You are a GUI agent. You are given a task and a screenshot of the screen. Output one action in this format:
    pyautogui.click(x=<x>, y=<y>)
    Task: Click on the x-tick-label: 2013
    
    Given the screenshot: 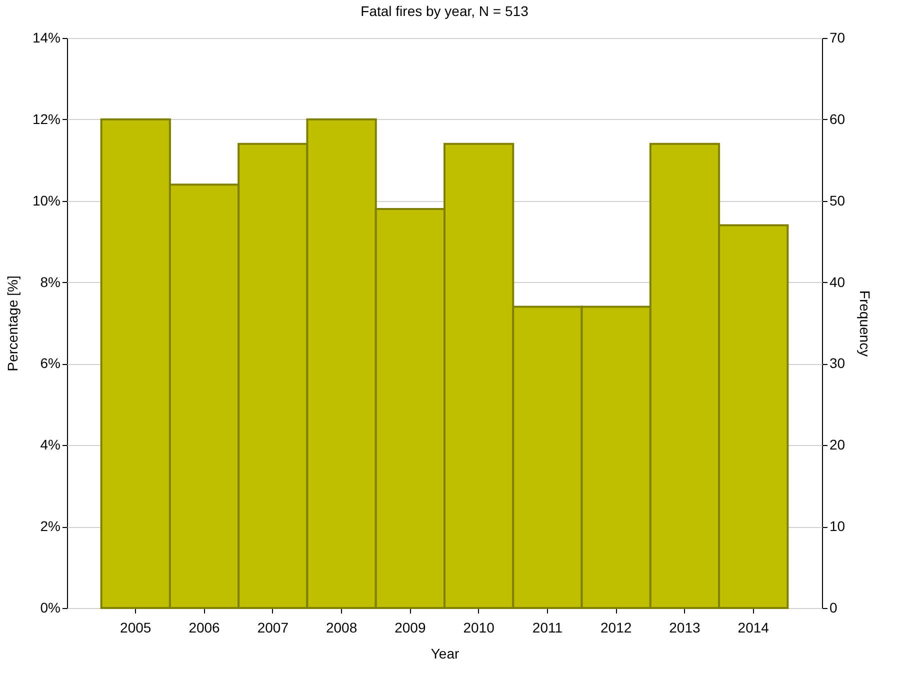 What is the action you would take?
    pyautogui.click(x=685, y=628)
    